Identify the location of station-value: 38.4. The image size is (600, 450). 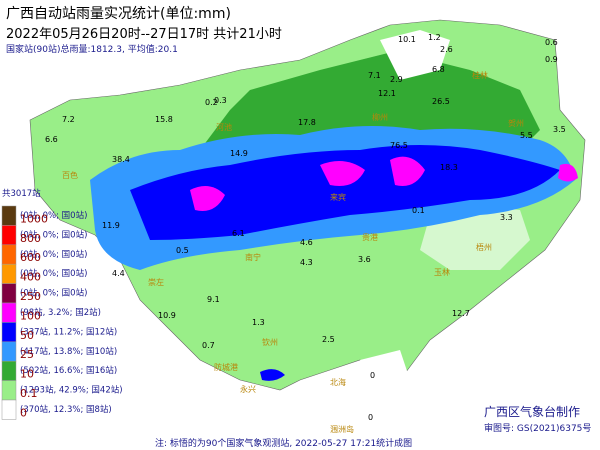
(121, 159).